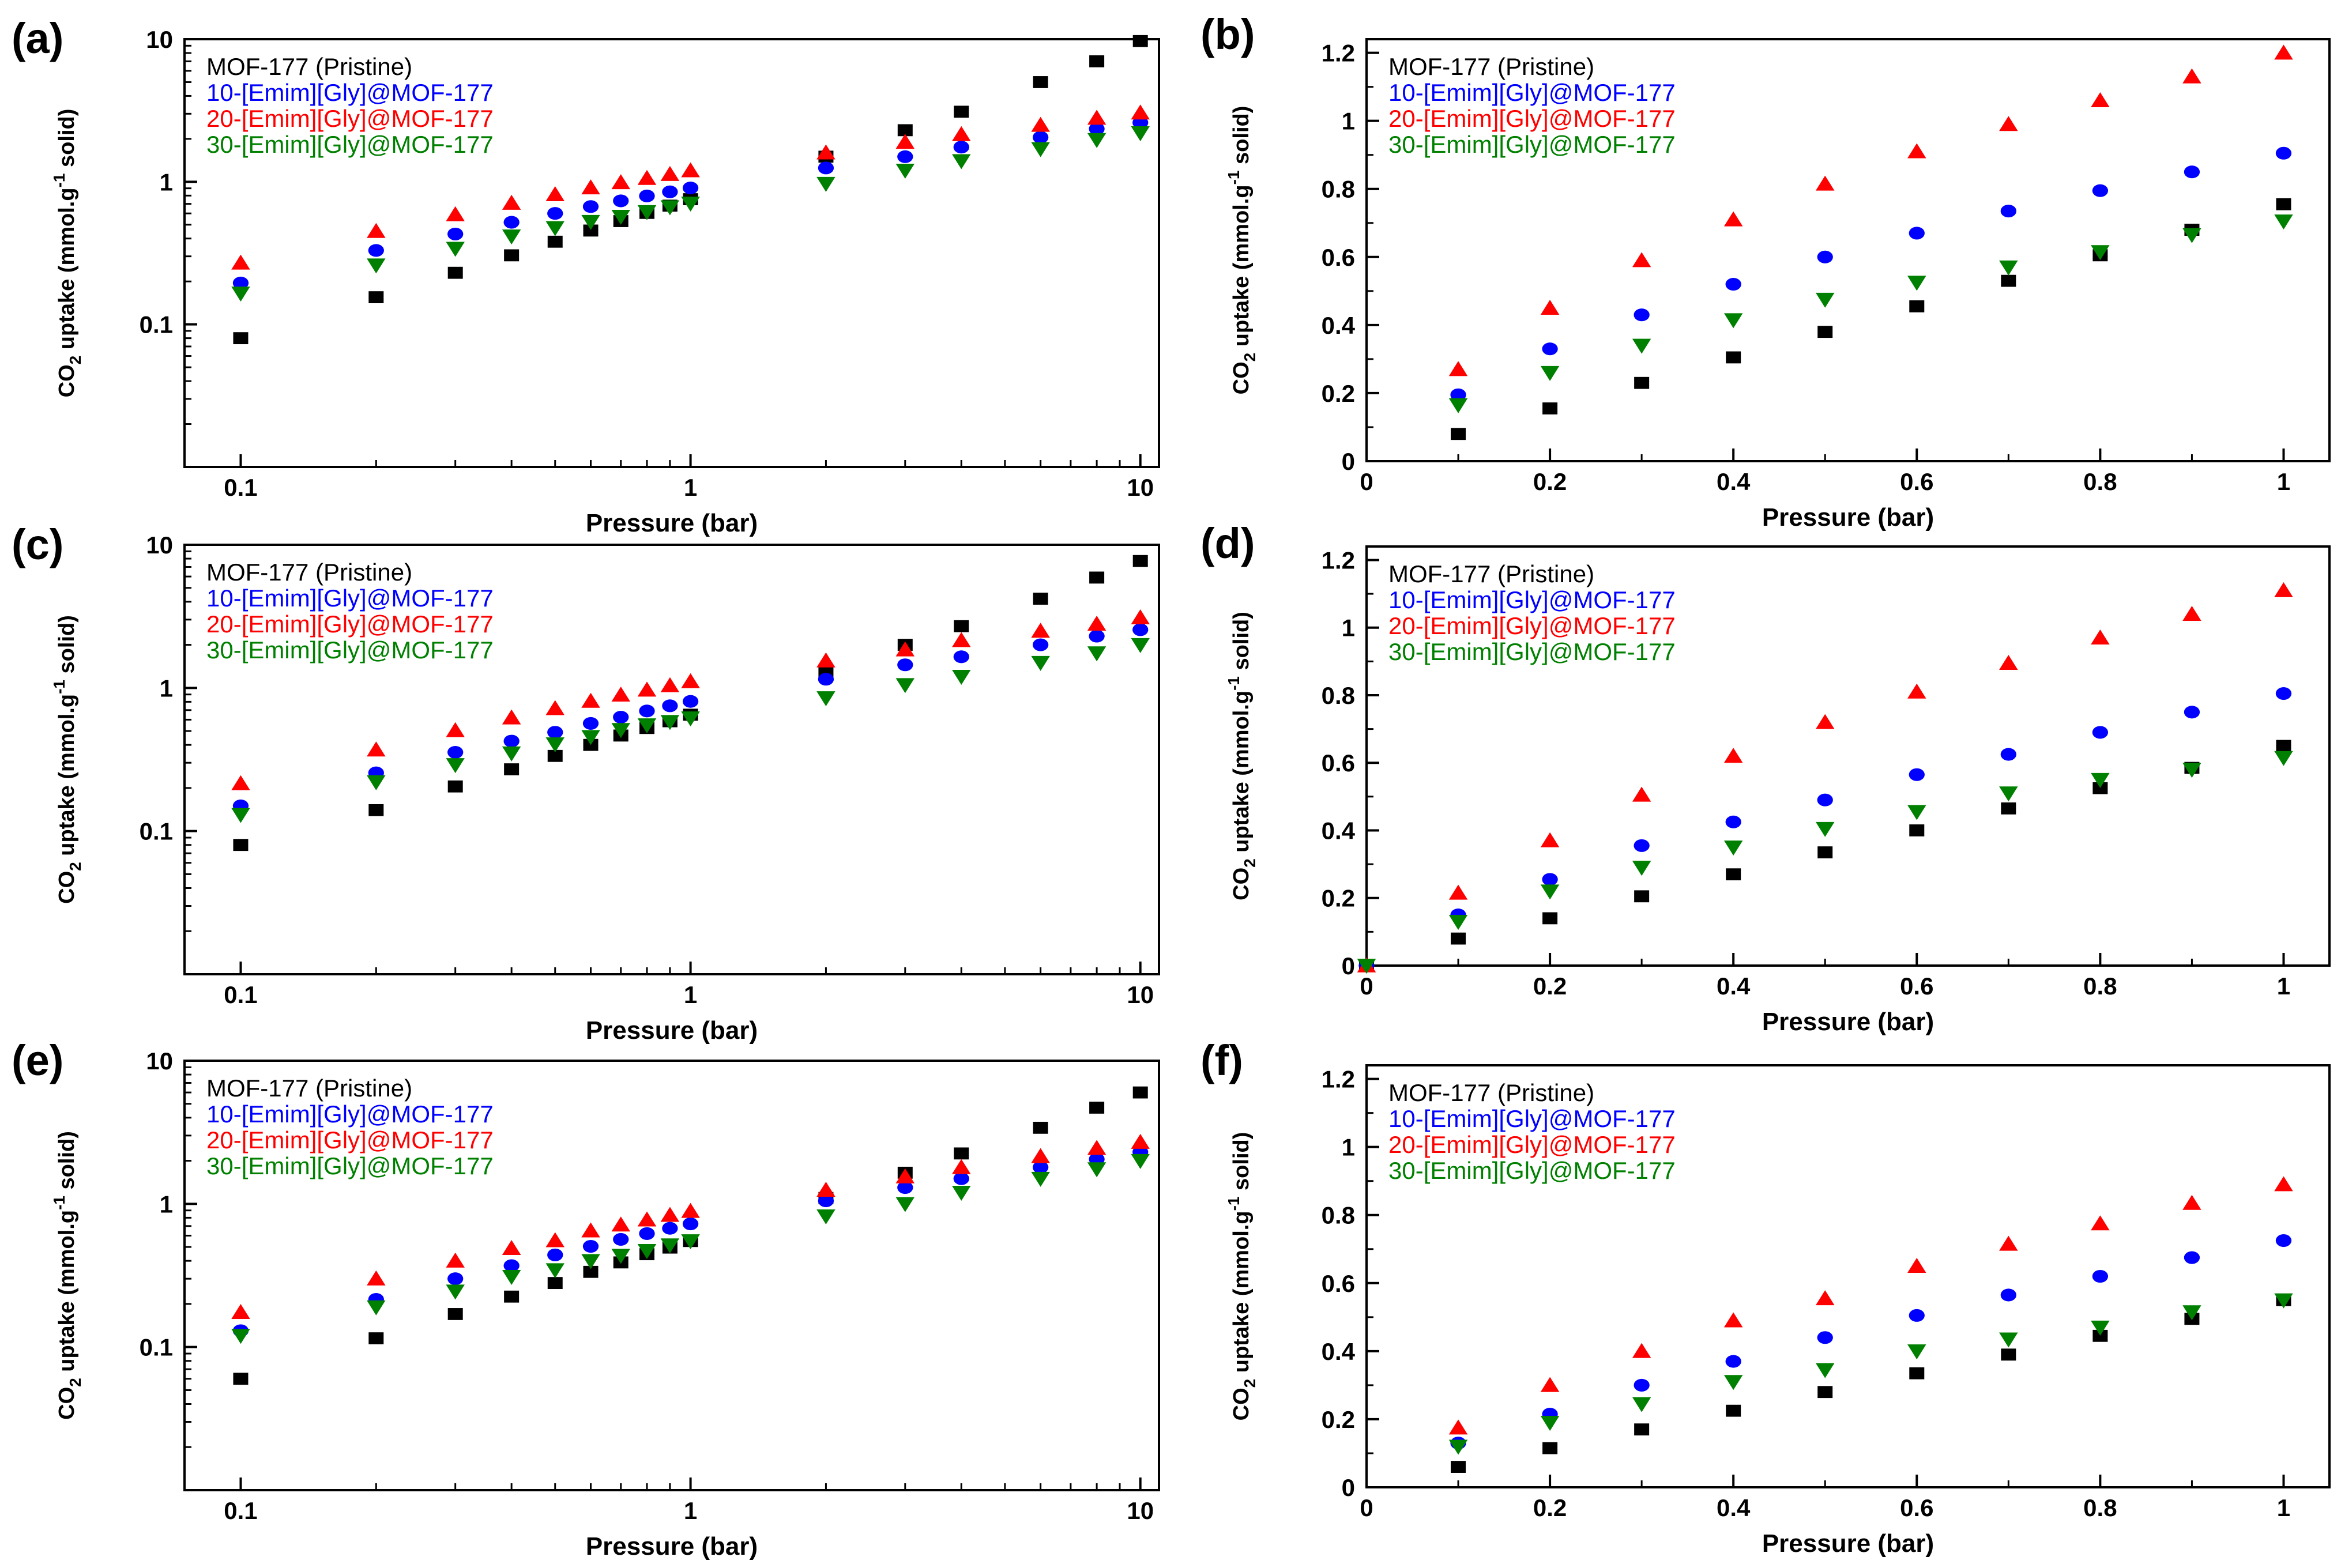  What do you see at coordinates (157, 324) in the screenshot?
I see `y-tick-label: 0.1` at bounding box center [157, 324].